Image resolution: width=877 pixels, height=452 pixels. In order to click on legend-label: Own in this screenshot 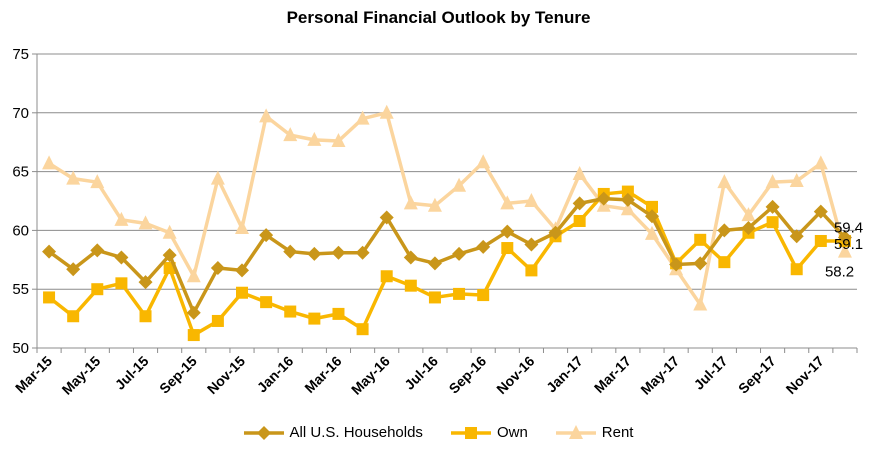, I will do `click(512, 432)`.